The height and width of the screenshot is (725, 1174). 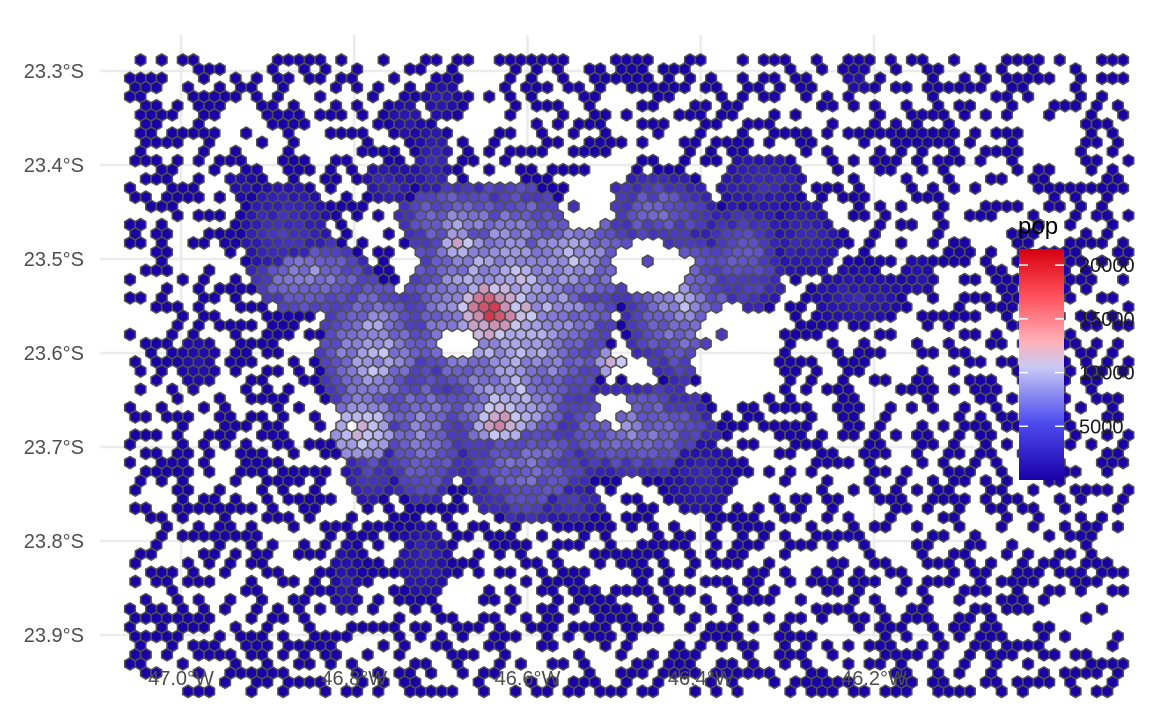 What do you see at coordinates (1107, 320) in the screenshot?
I see `legend-label: 15000` at bounding box center [1107, 320].